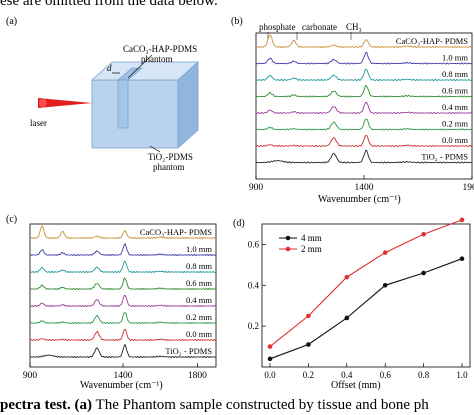  I want to click on panel-b-series-label: 1.0 mm, so click(455, 58).